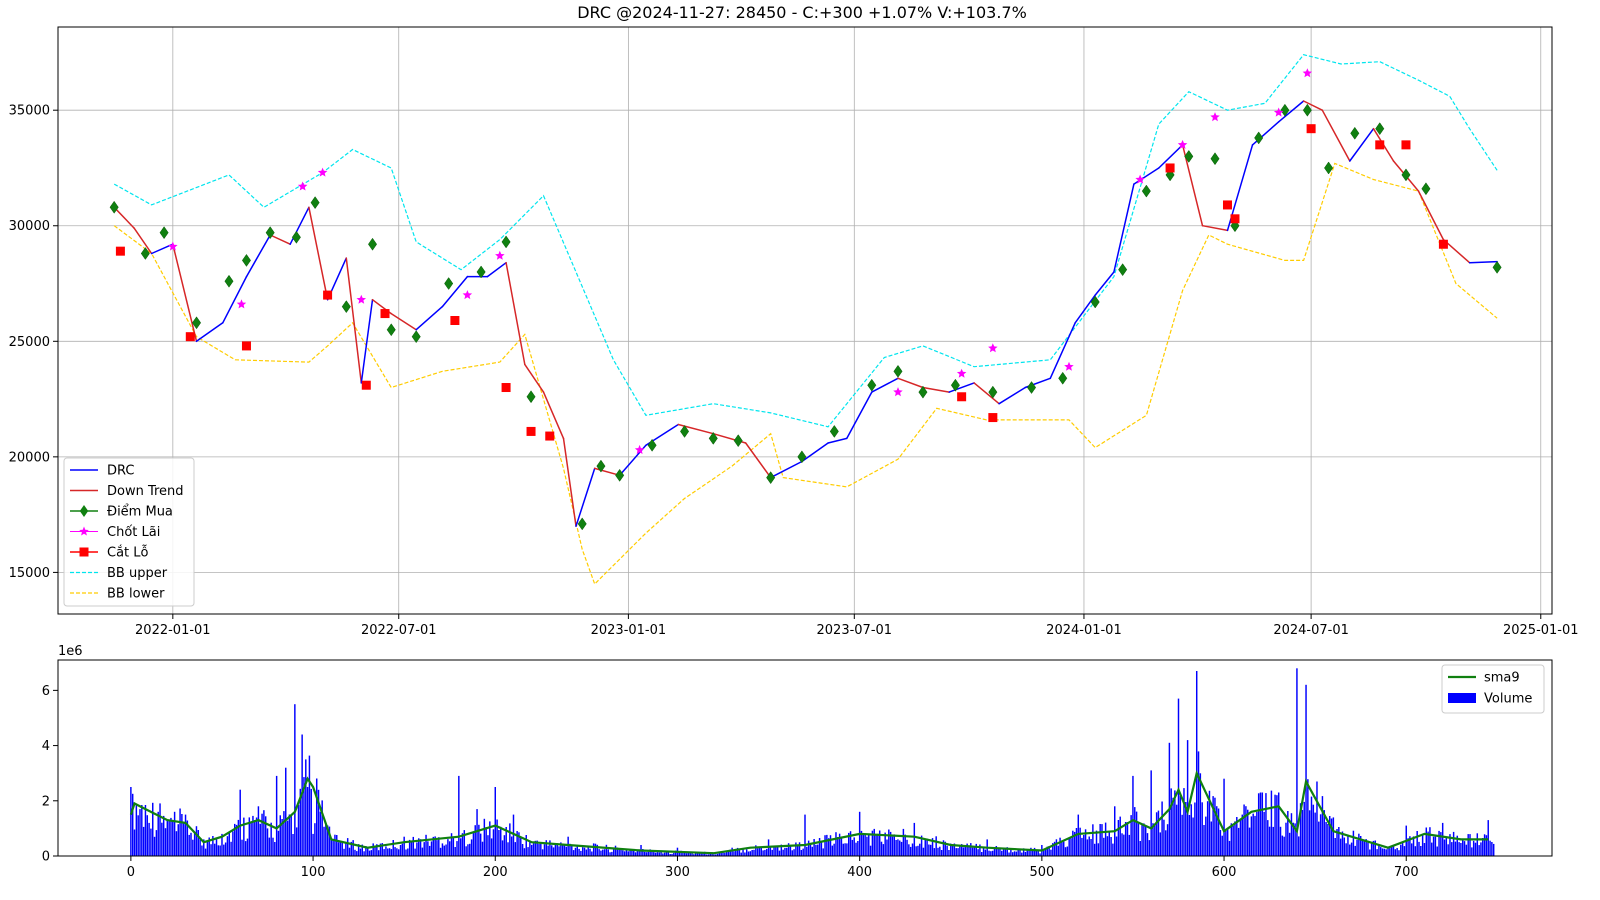 The width and height of the screenshot is (1600, 900). I want to click on volume-legend-label: Volume, so click(1508, 699).